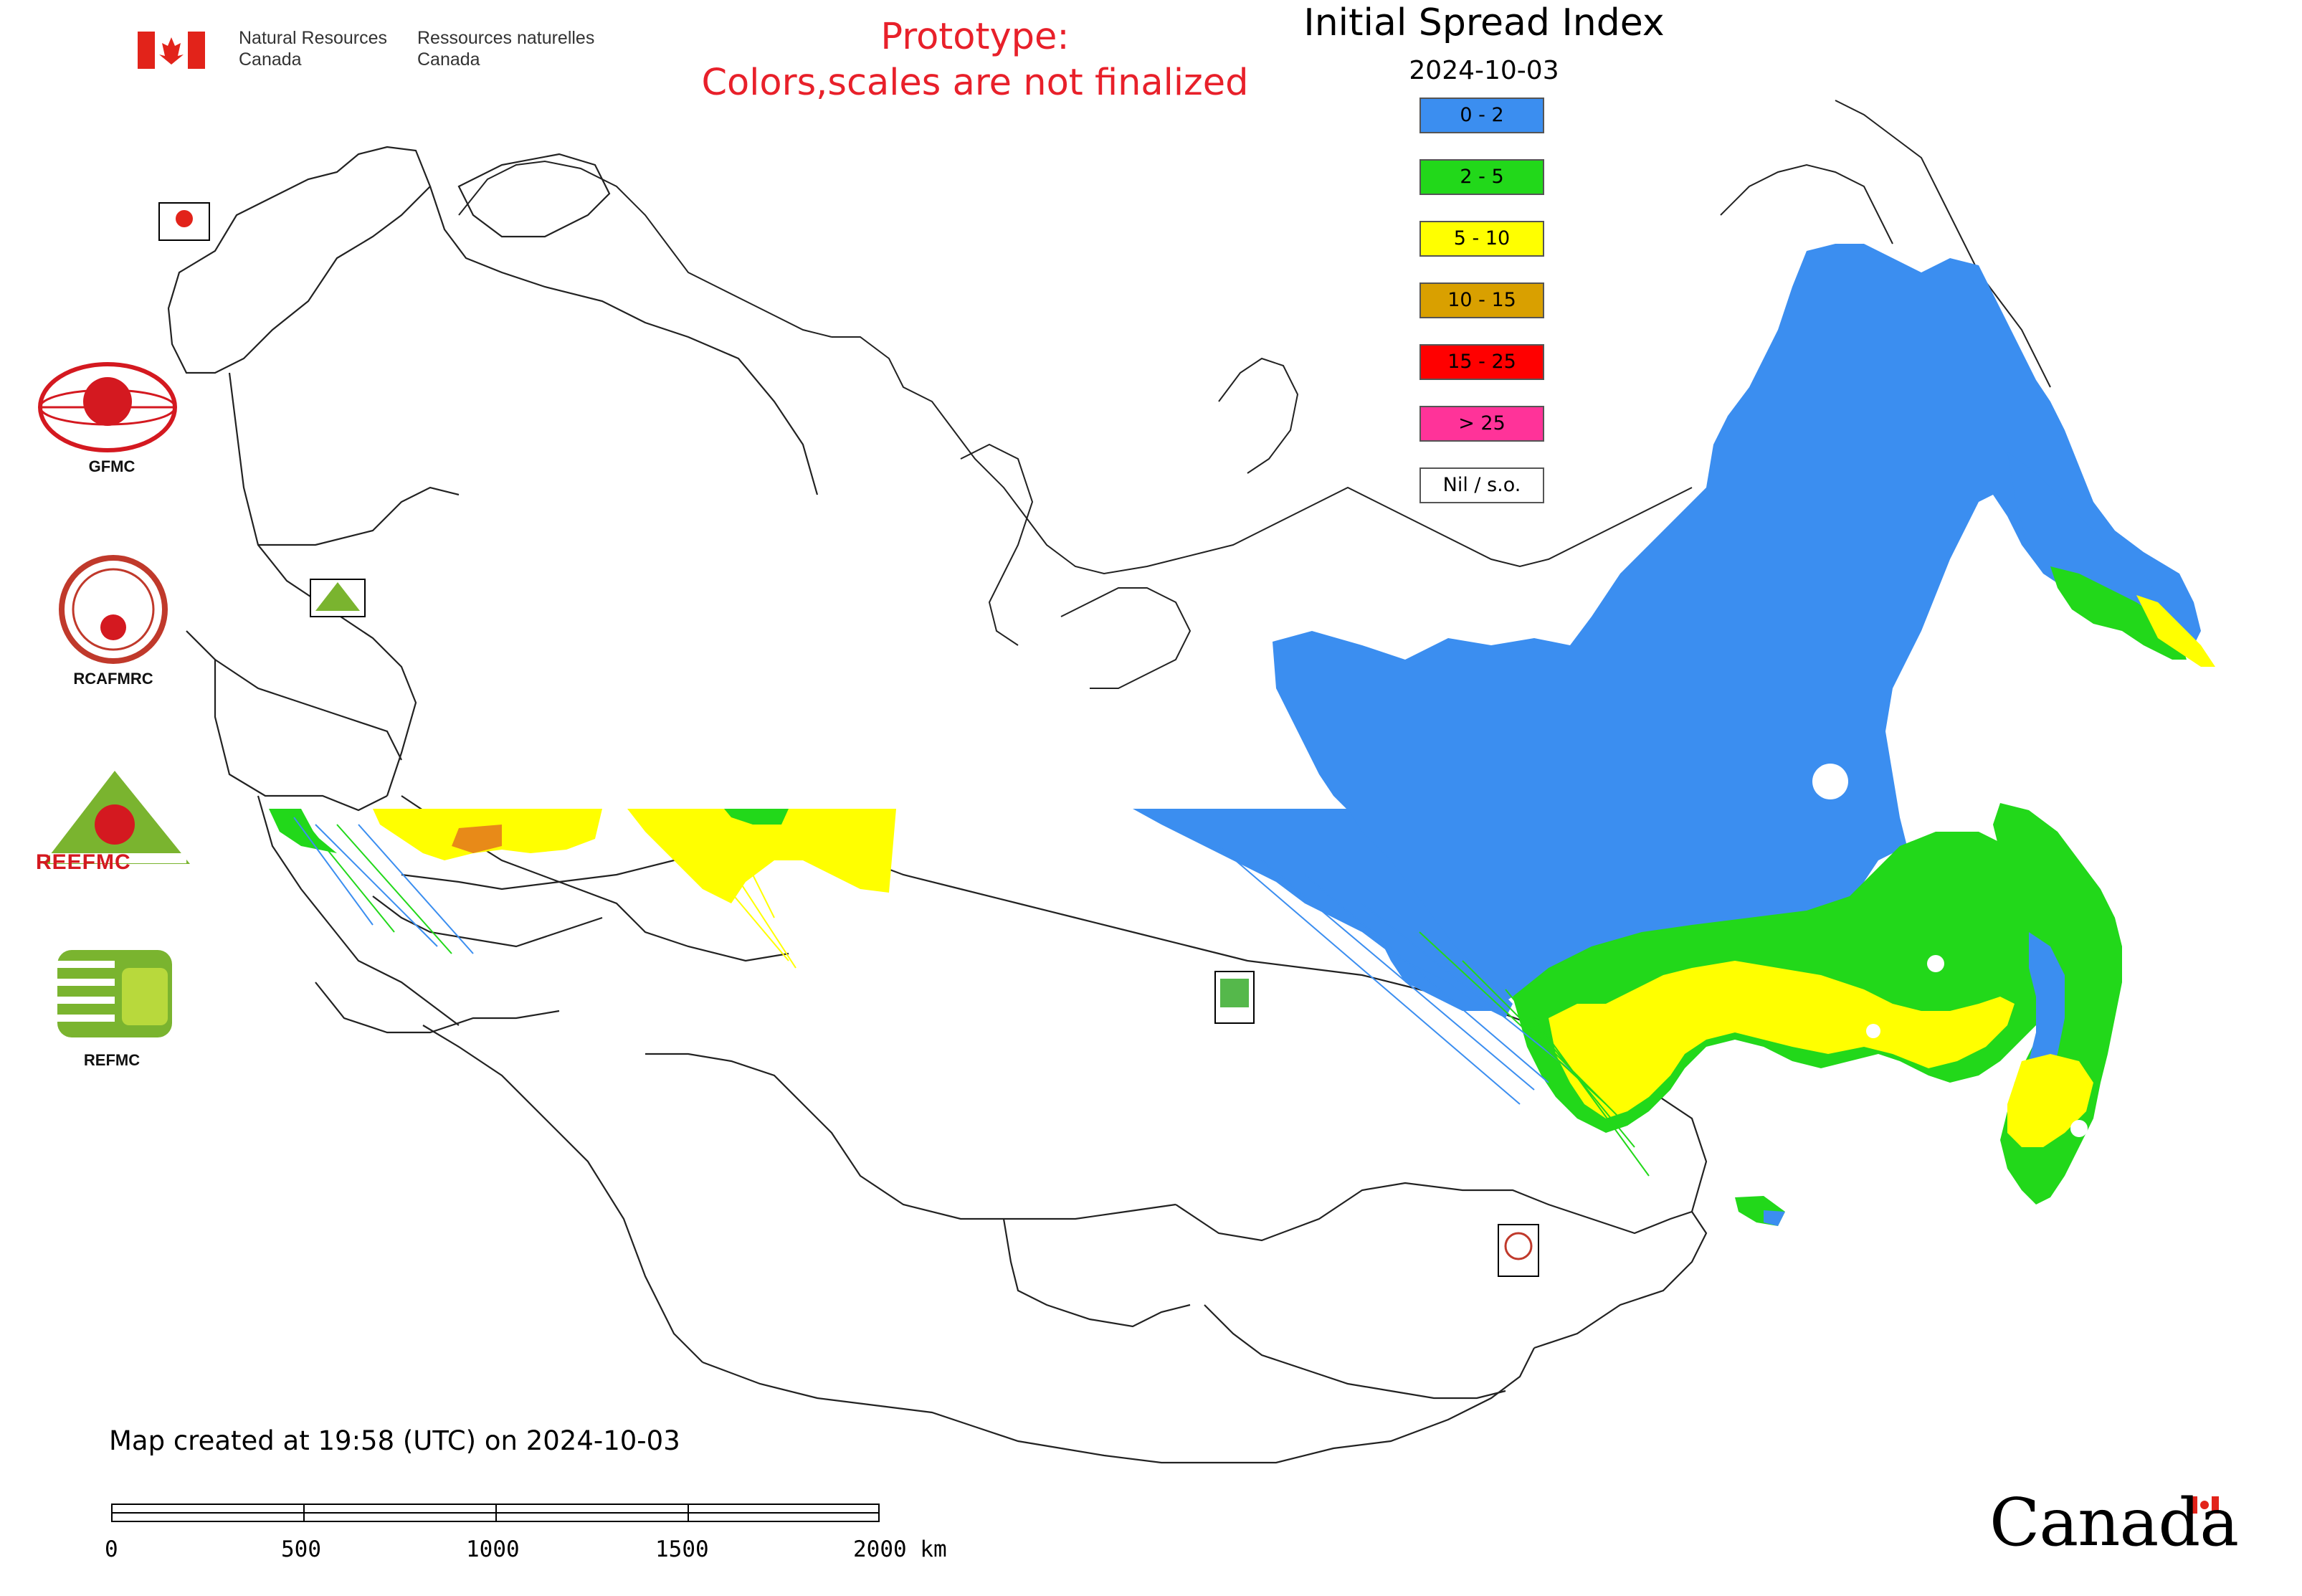 Image resolution: width=2302 pixels, height=1596 pixels. What do you see at coordinates (112, 466) in the screenshot?
I see `org-label-gfmc: GFMC` at bounding box center [112, 466].